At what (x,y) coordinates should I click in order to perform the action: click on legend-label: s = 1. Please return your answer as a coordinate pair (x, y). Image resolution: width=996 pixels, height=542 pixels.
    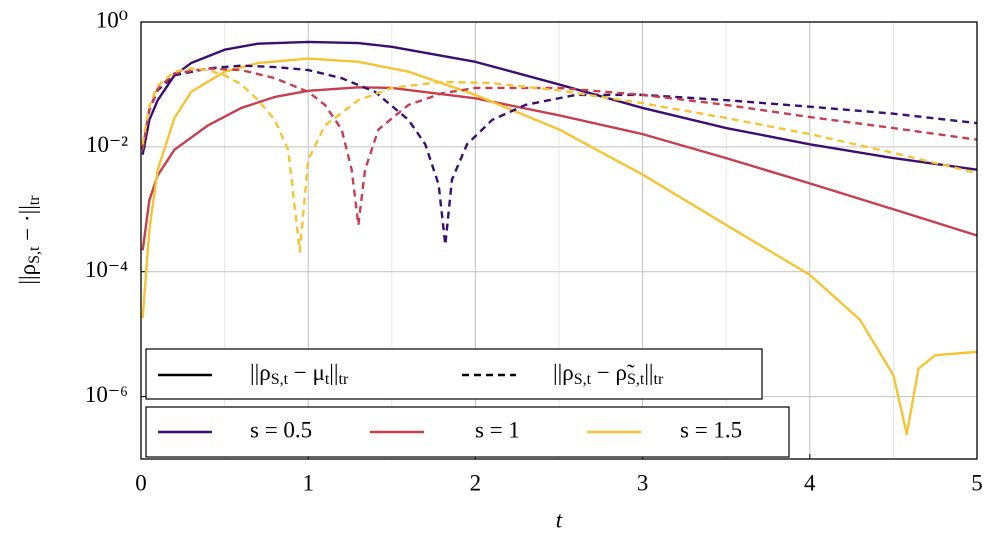
    Looking at the image, I should click on (497, 429).